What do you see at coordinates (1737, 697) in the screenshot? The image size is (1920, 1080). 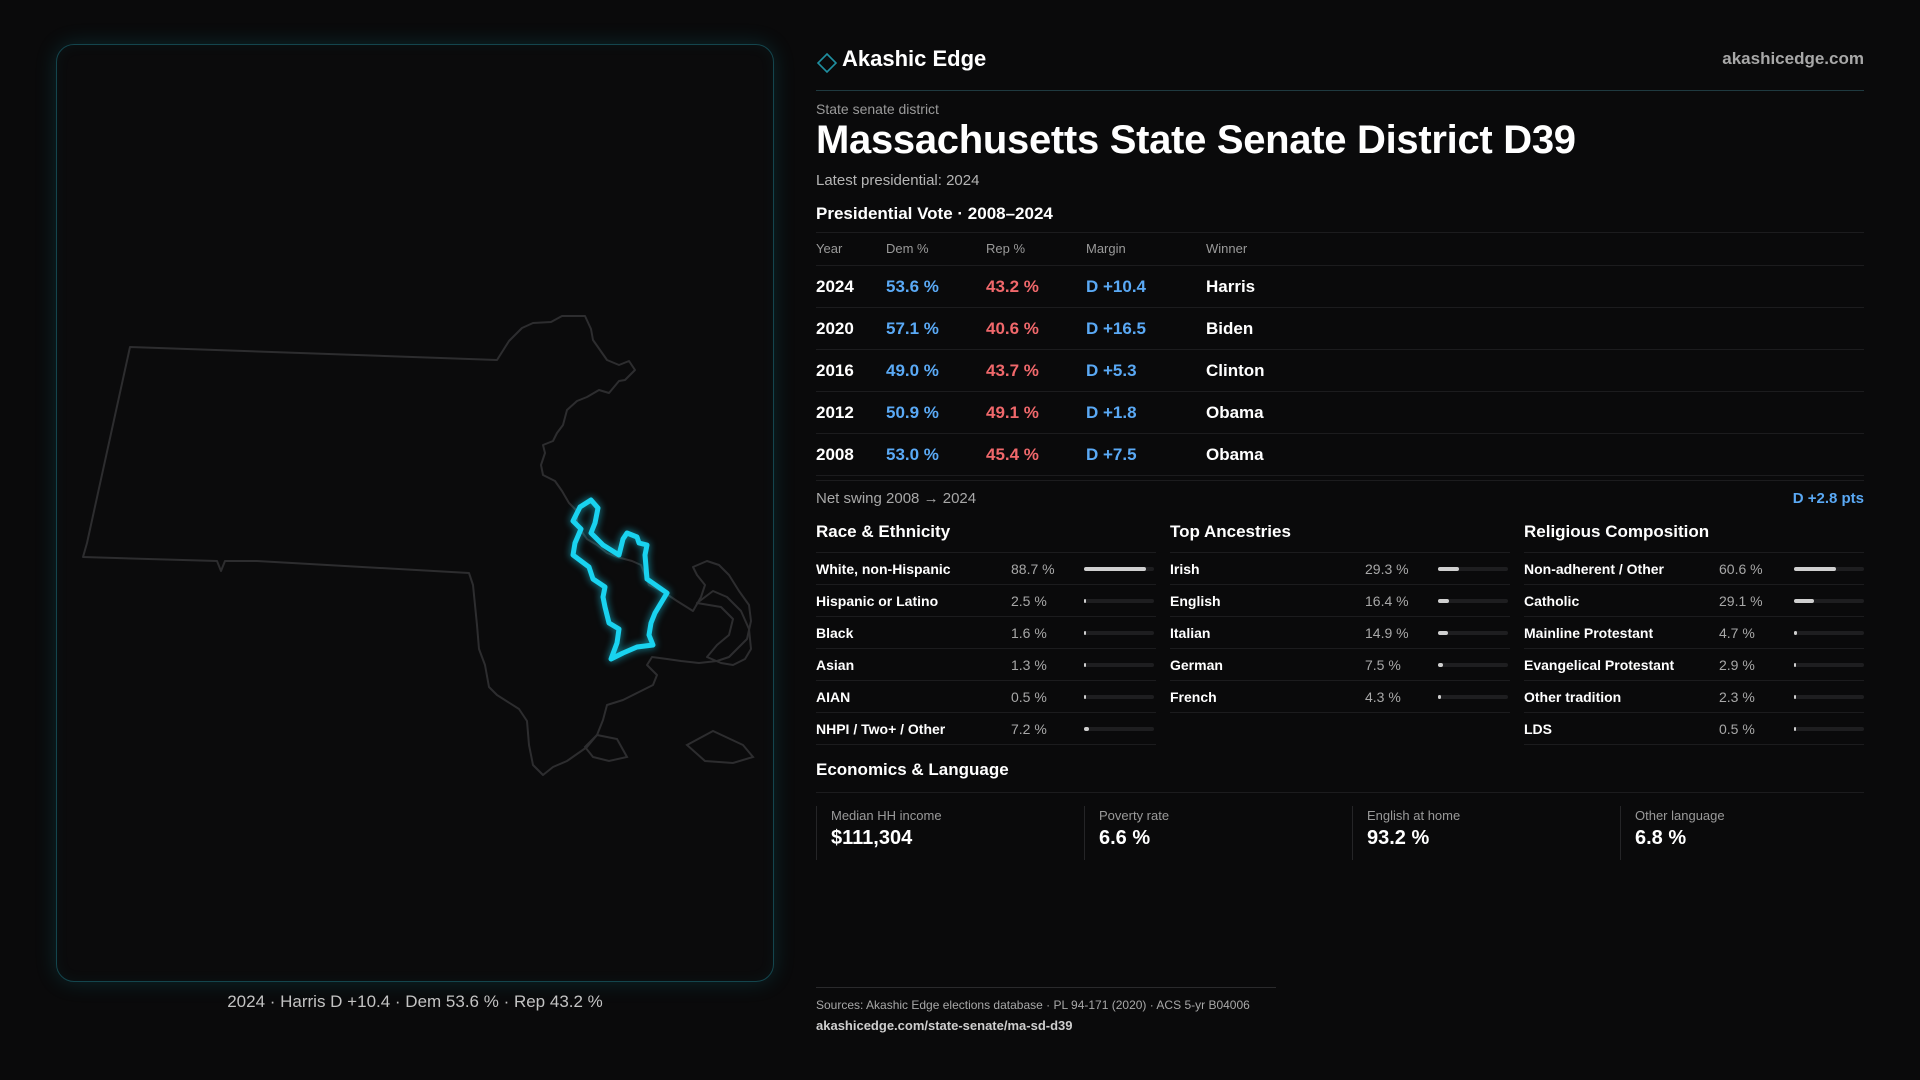 I see `item-value: 2.3 %` at bounding box center [1737, 697].